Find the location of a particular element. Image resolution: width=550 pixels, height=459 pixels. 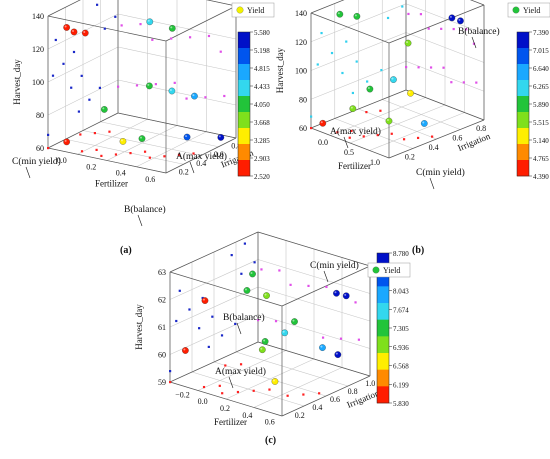

x-tick-label: −0.2 is located at coordinates (182, 394).